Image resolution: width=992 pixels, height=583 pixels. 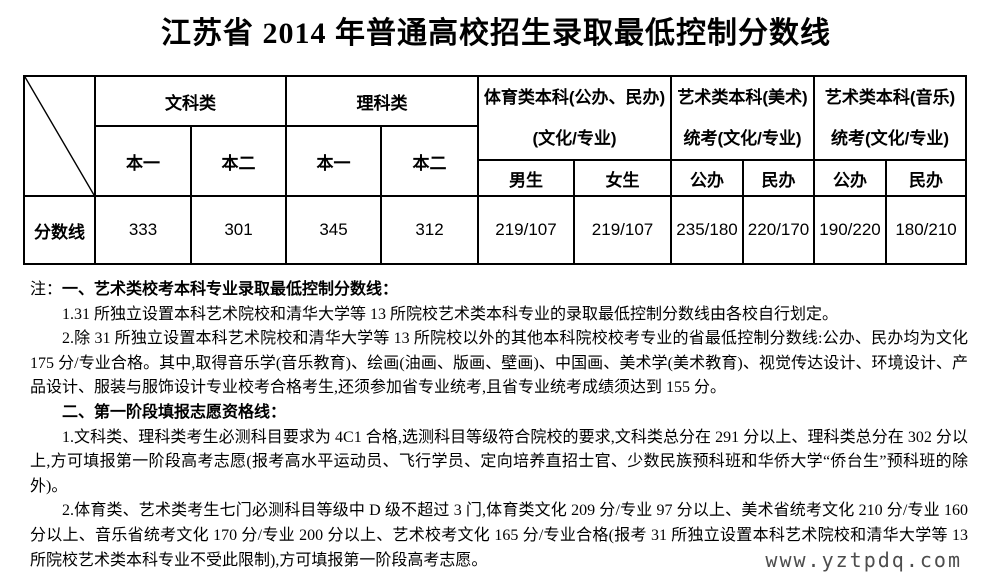 I want to click on header-art-fine-arts-line1: 艺术类本科(美术), so click(x=742, y=97).